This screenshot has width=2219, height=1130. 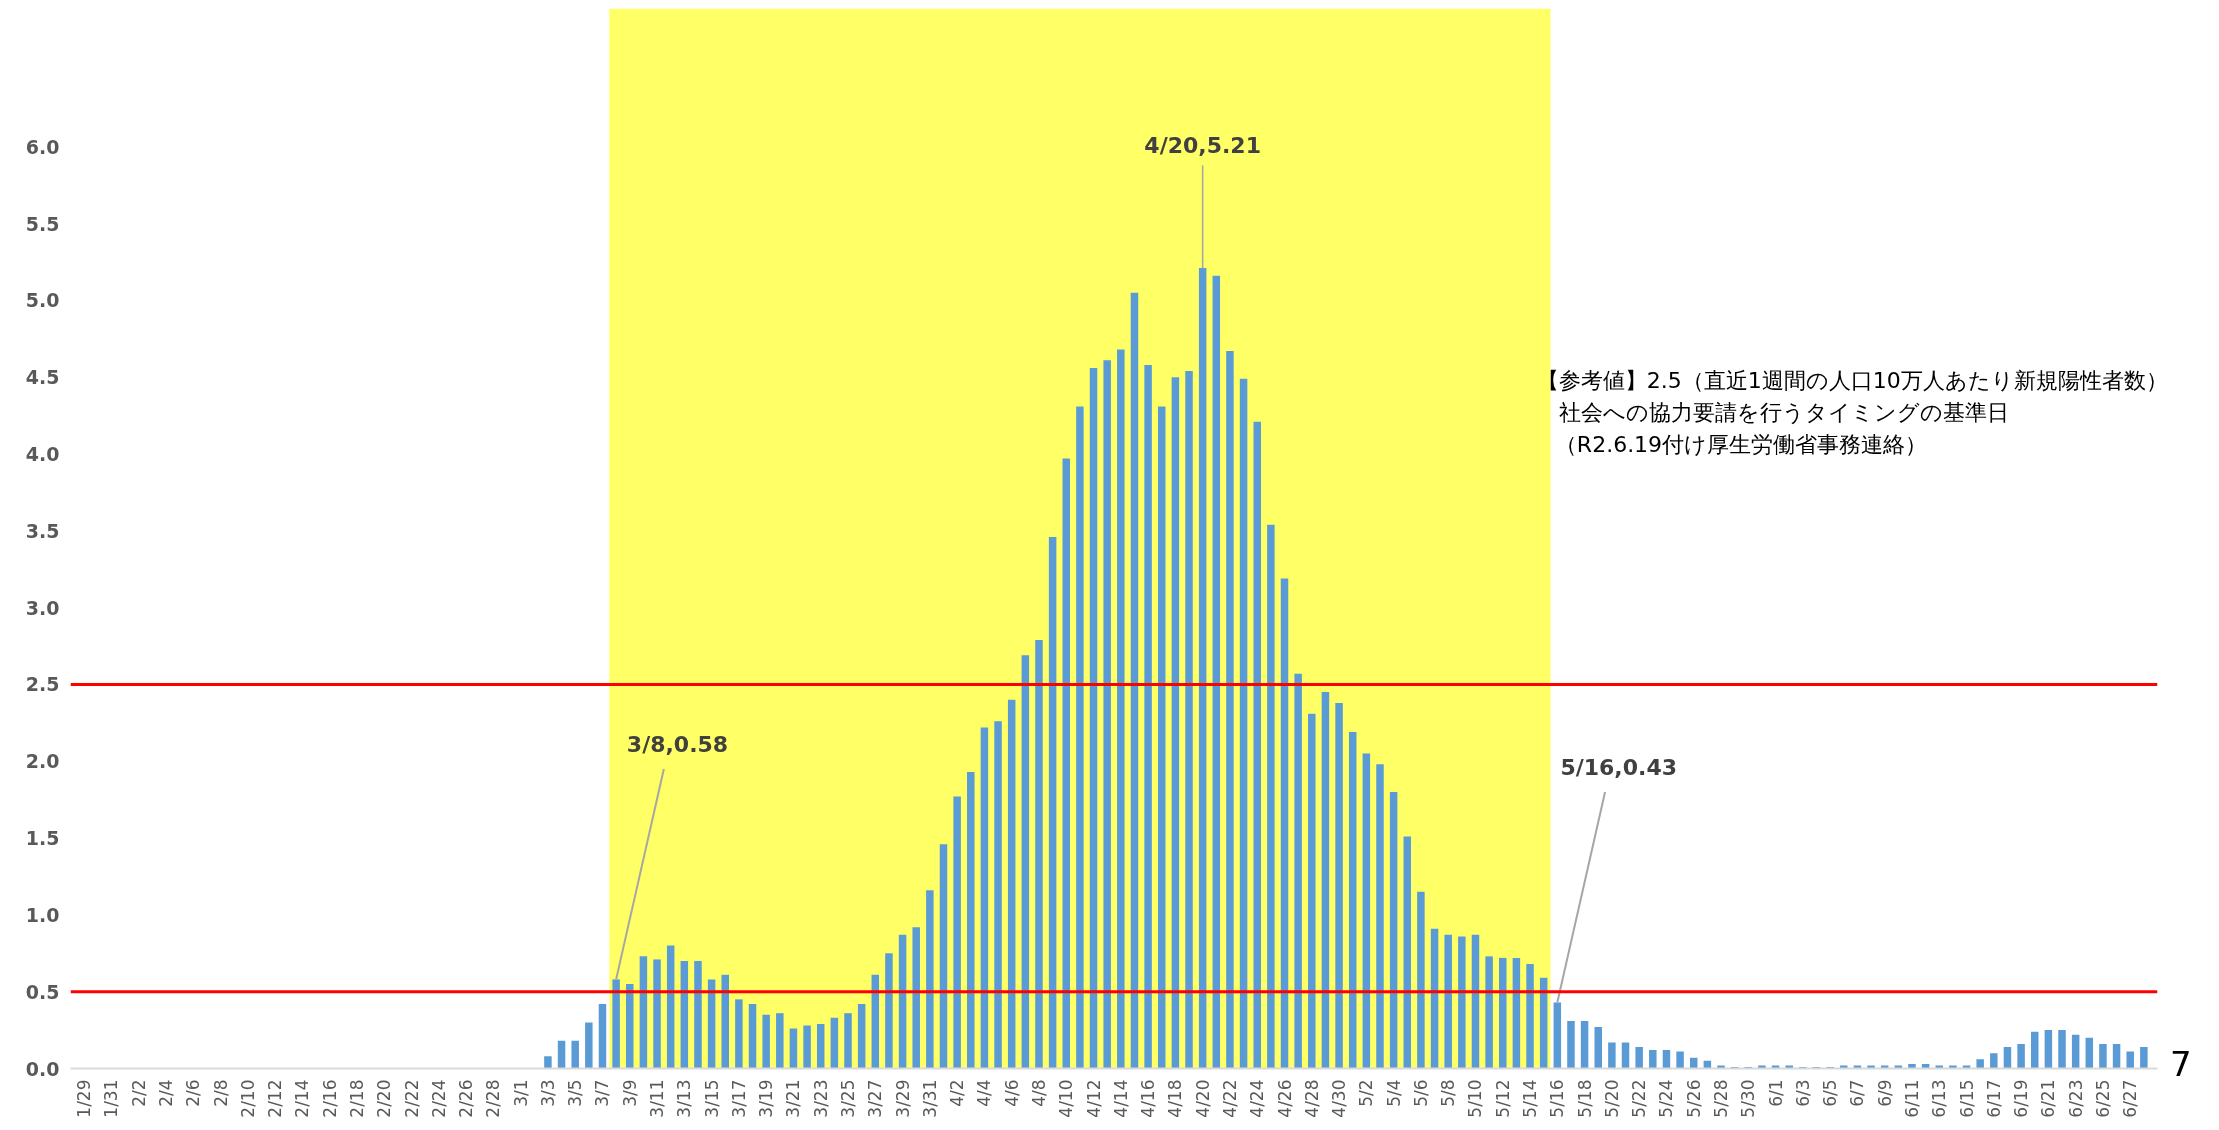 What do you see at coordinates (1802, 1093) in the screenshot?
I see `x-tick-label: 6/3` at bounding box center [1802, 1093].